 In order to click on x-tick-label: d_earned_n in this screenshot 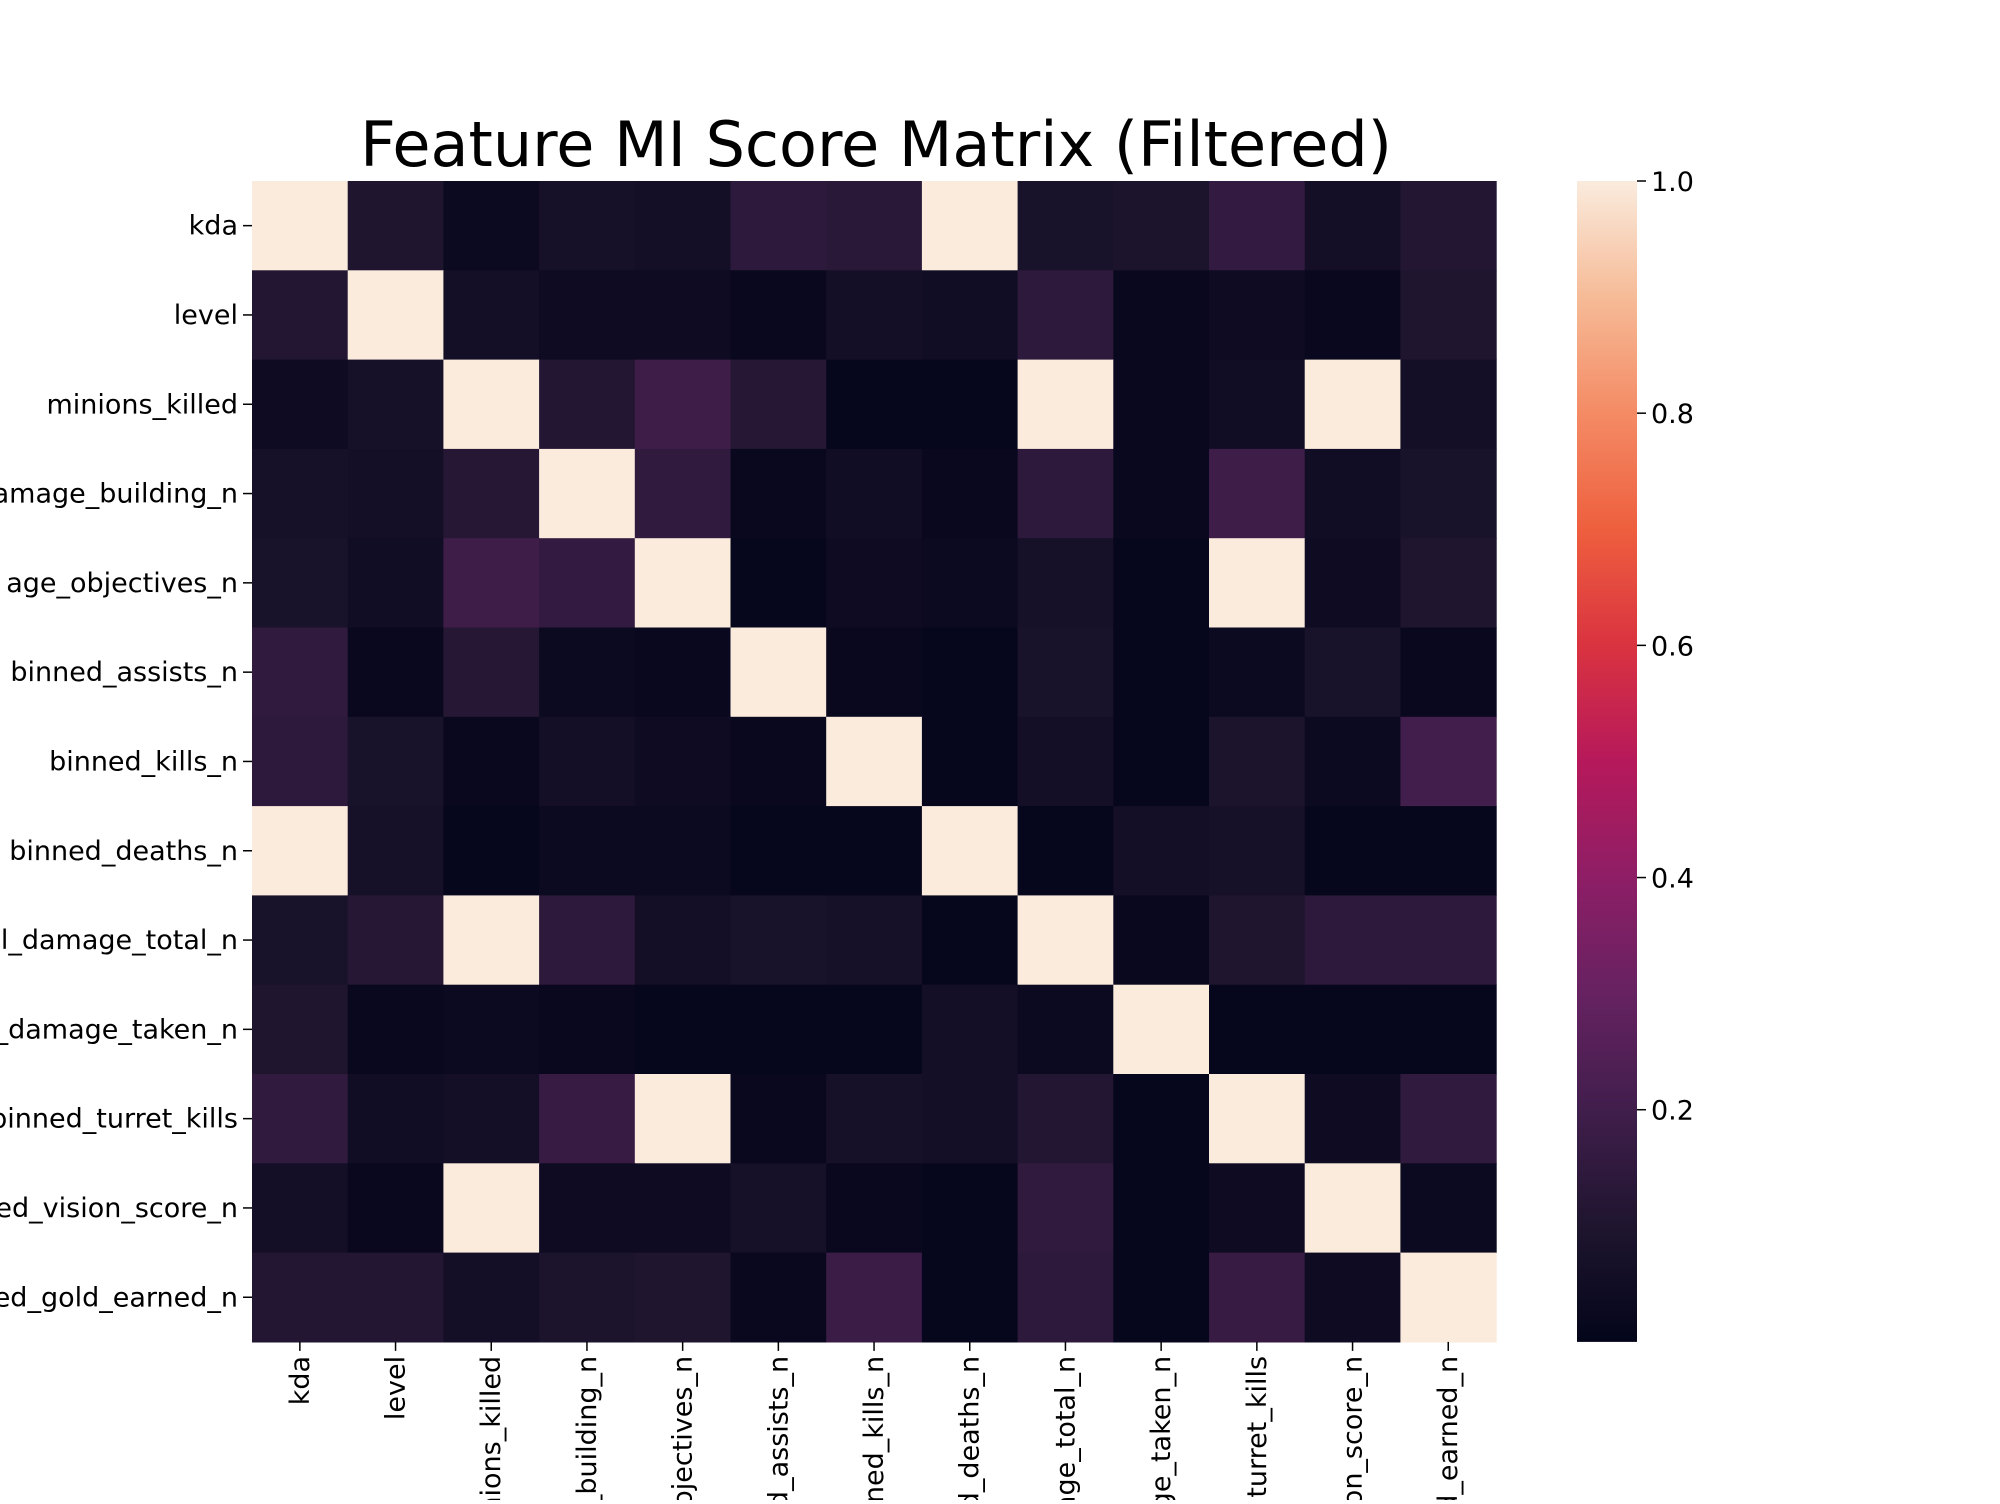, I will do `click(1448, 1428)`.